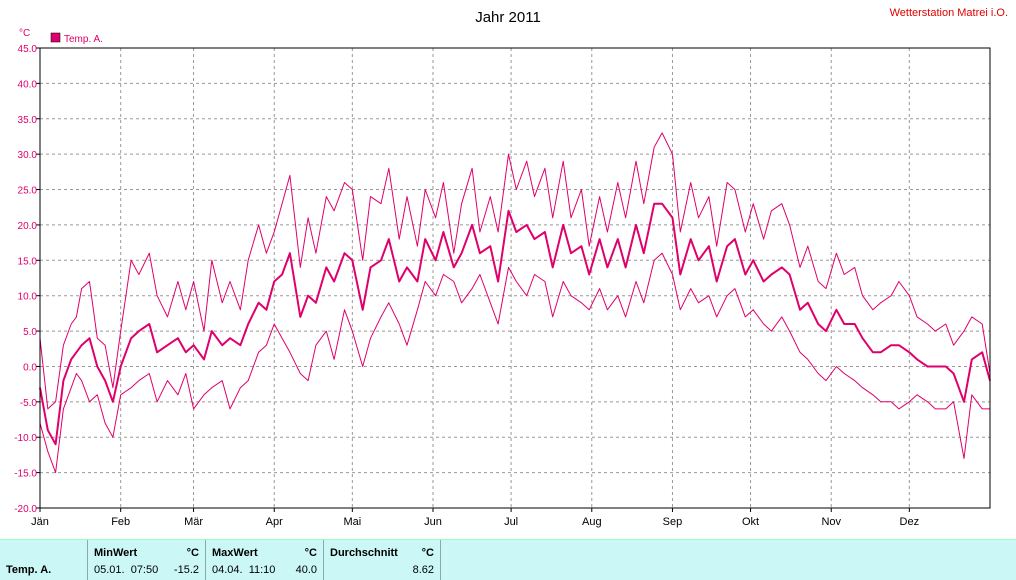  What do you see at coordinates (382, 560) in the screenshot?
I see `avg-cell: Durchschnitt °C 8.62` at bounding box center [382, 560].